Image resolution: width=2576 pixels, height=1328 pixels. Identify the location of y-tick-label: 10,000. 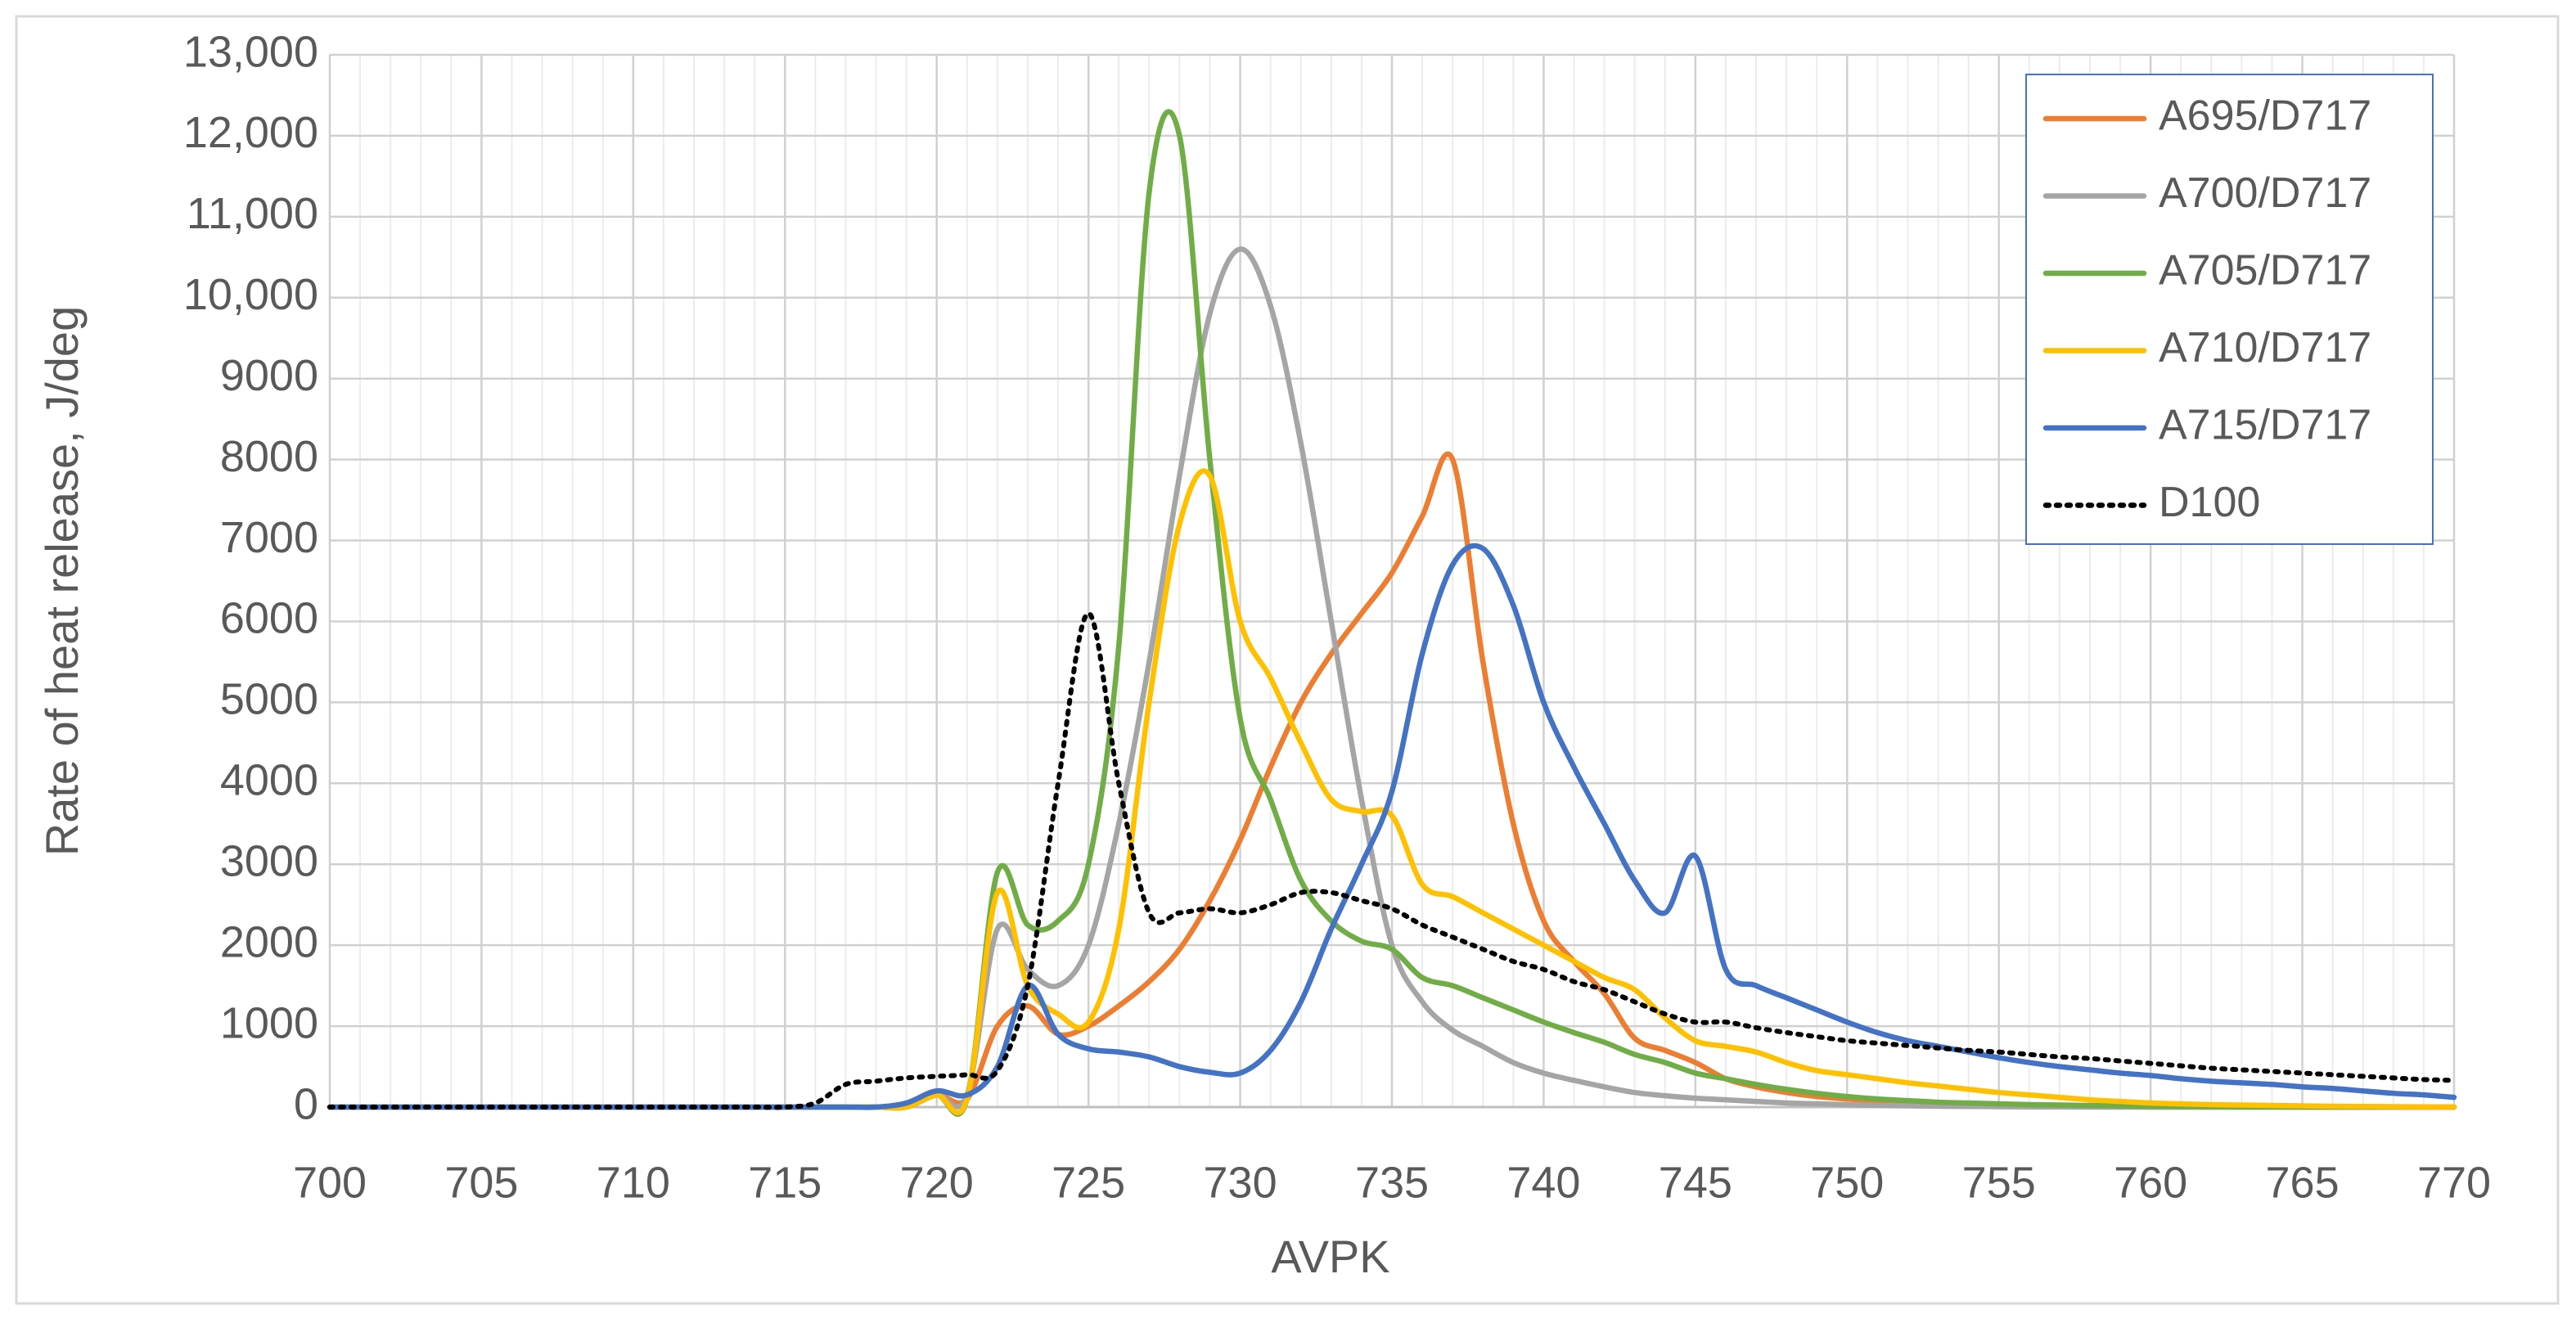
(251, 294).